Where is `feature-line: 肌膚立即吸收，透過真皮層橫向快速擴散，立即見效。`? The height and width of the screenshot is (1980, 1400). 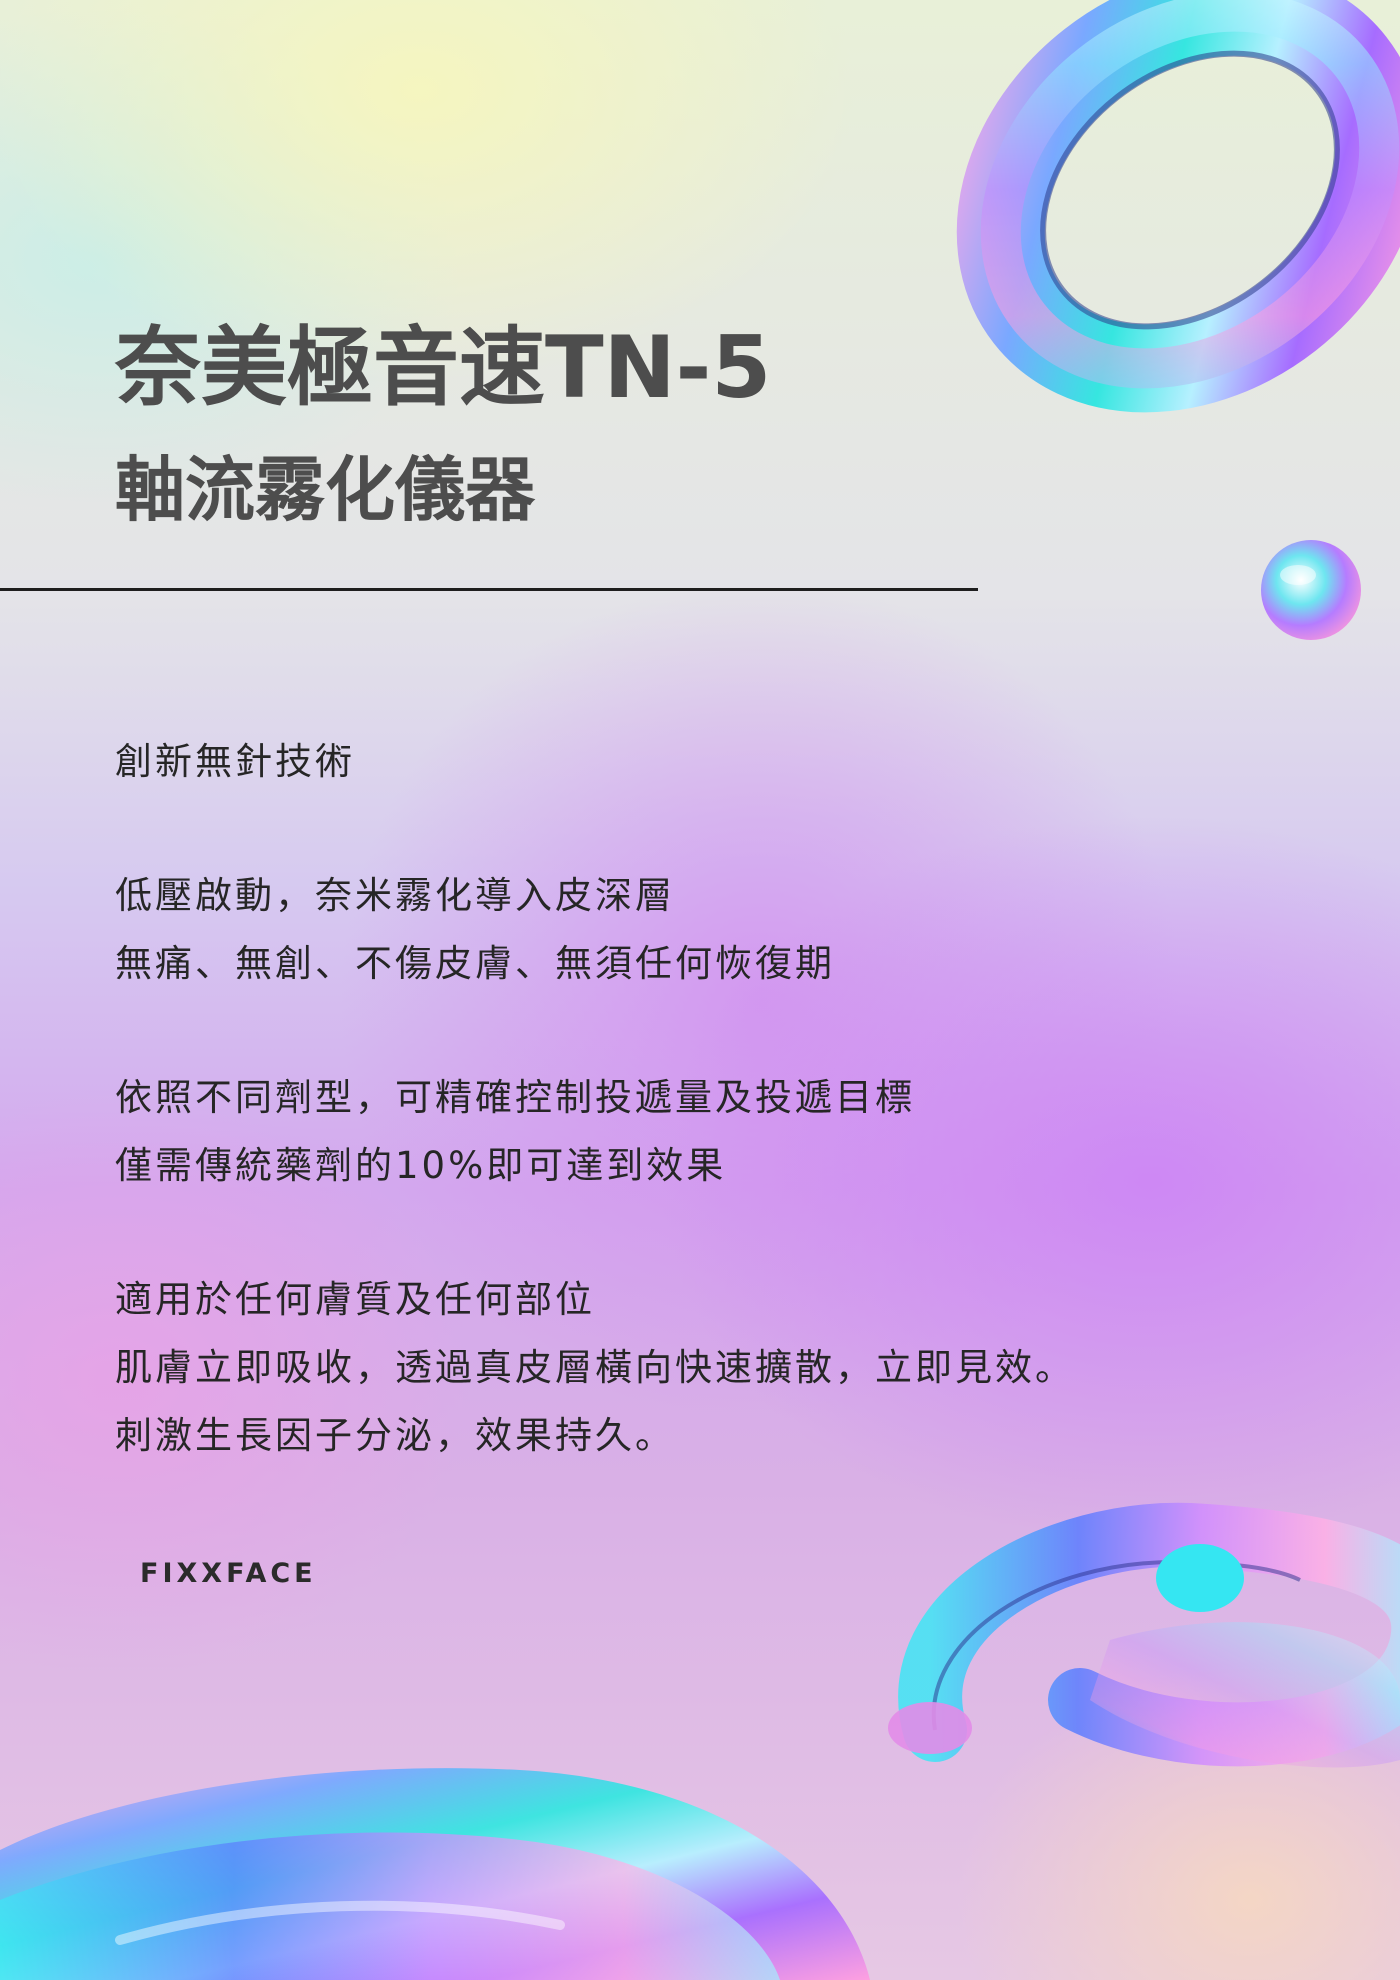
feature-line: 肌膚立即吸收，透過真皮層橫向快速擴散，立即見效。 is located at coordinates (595, 1367).